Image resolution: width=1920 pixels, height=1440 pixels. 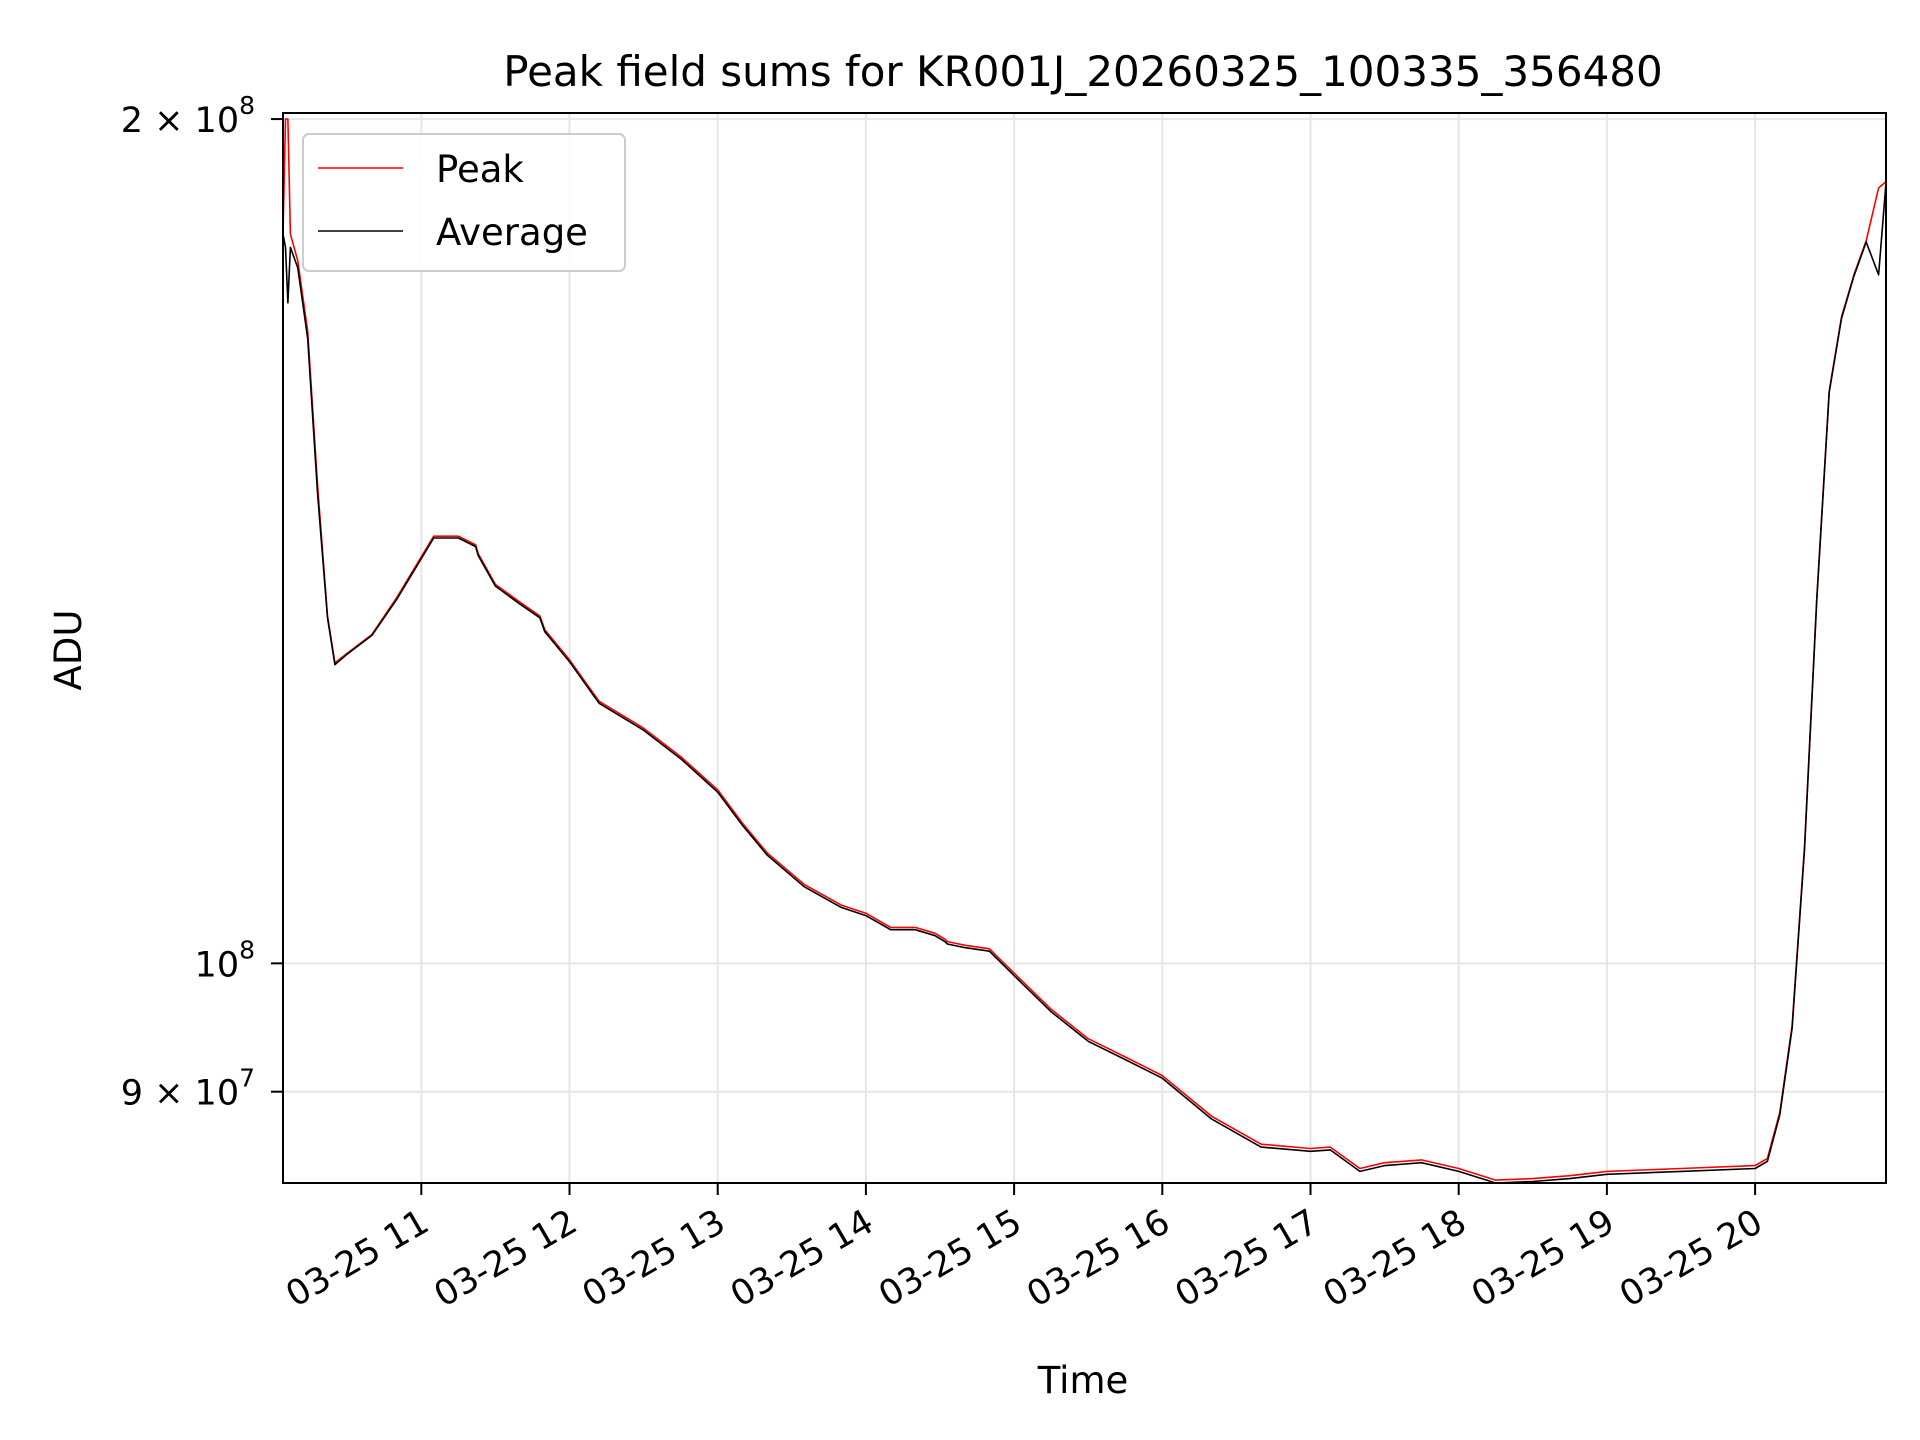 I want to click on x-axis-label: Time, so click(x=1083, y=1380).